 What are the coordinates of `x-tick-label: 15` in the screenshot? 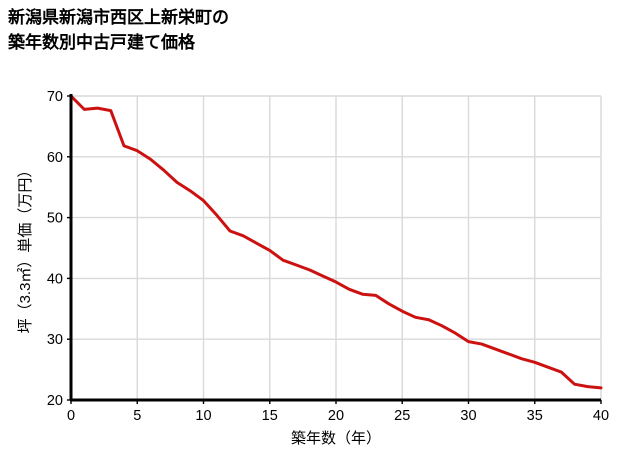 It's located at (270, 416).